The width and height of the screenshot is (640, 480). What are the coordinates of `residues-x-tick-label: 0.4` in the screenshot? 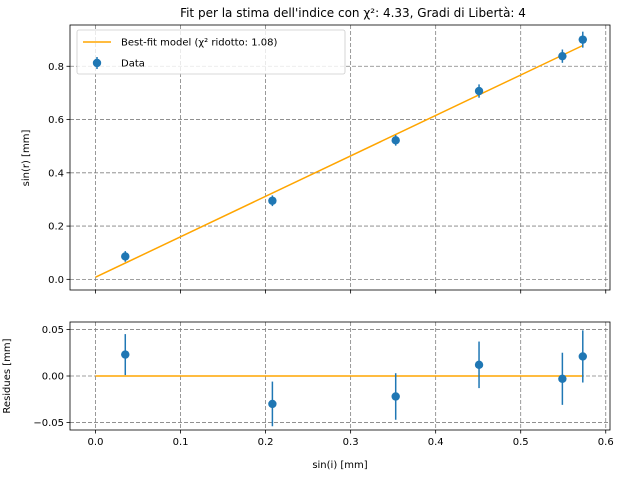 It's located at (436, 442).